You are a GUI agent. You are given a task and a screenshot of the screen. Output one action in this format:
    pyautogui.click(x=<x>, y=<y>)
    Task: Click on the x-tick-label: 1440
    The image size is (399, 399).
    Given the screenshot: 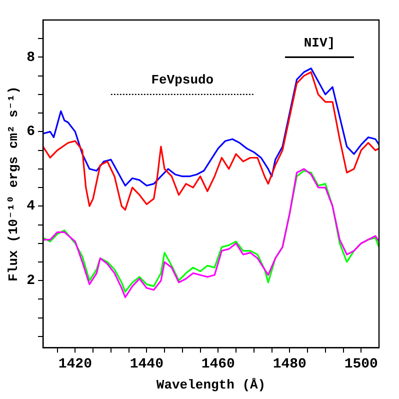 What is the action you would take?
    pyautogui.click(x=147, y=364)
    